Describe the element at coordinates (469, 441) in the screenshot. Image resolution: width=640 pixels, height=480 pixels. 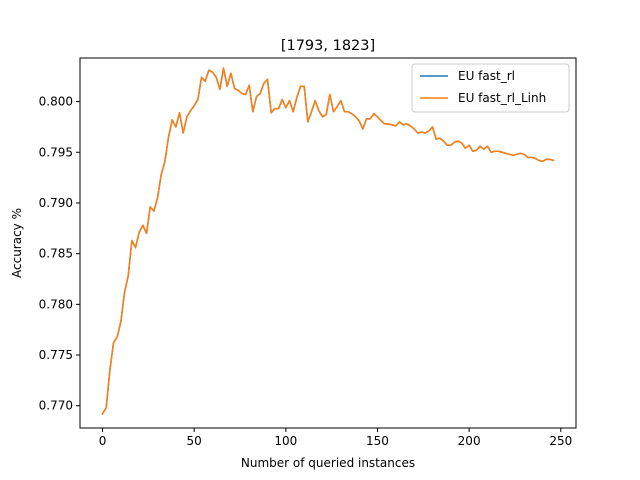
I see `x-tick-label: 200` at that location.